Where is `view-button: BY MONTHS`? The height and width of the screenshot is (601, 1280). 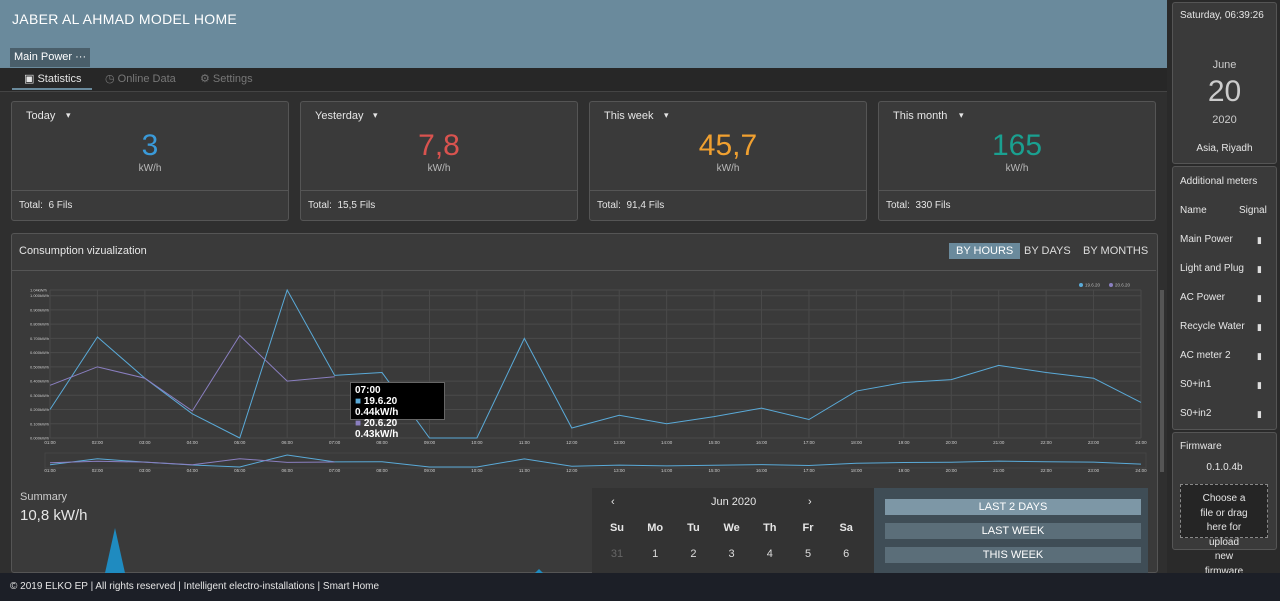
view-button: BY MONTHS is located at coordinates (1116, 251).